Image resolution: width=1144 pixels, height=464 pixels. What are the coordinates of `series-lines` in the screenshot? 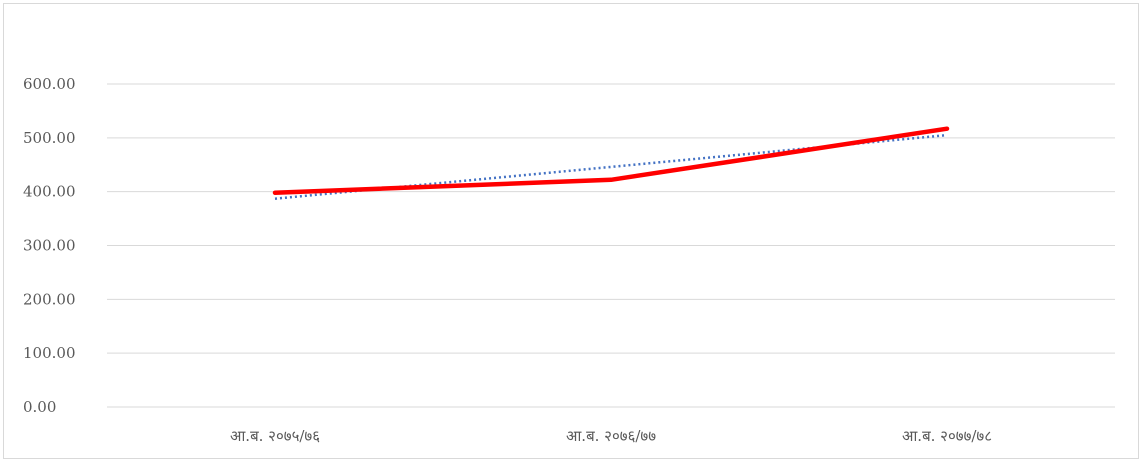 It's located at (611, 163).